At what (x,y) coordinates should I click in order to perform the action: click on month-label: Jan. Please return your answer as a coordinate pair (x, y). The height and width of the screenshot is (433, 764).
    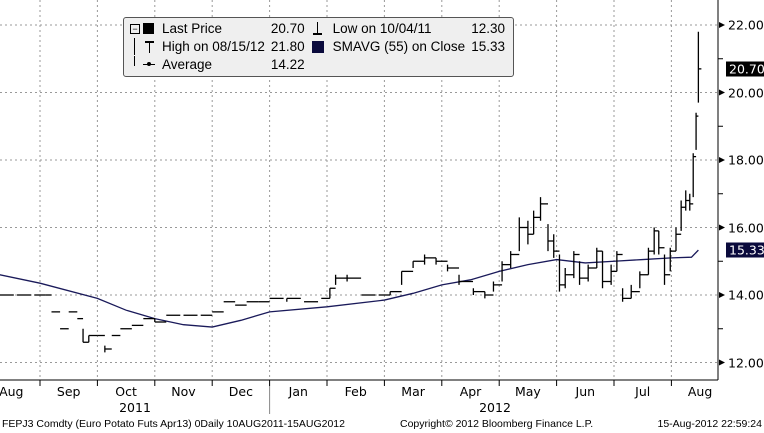
    Looking at the image, I should click on (298, 391).